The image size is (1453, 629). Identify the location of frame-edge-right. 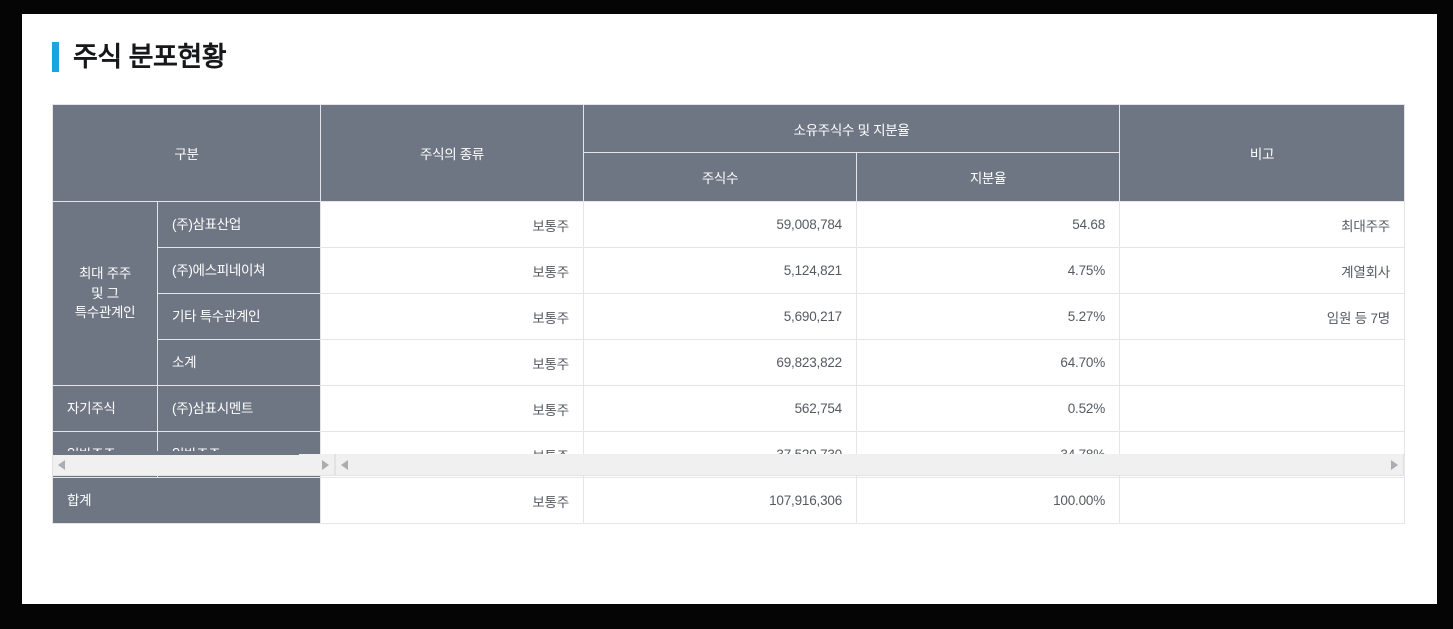
(1445, 314).